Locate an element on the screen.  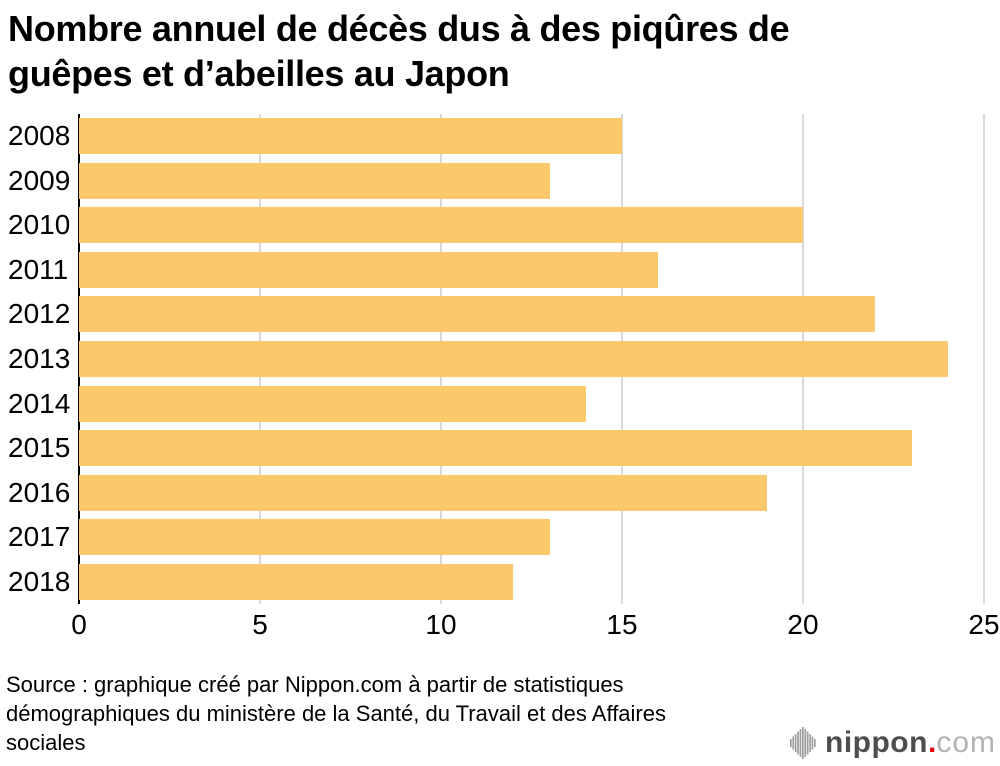
chart-row-2012: 2012 is located at coordinates (500, 314).